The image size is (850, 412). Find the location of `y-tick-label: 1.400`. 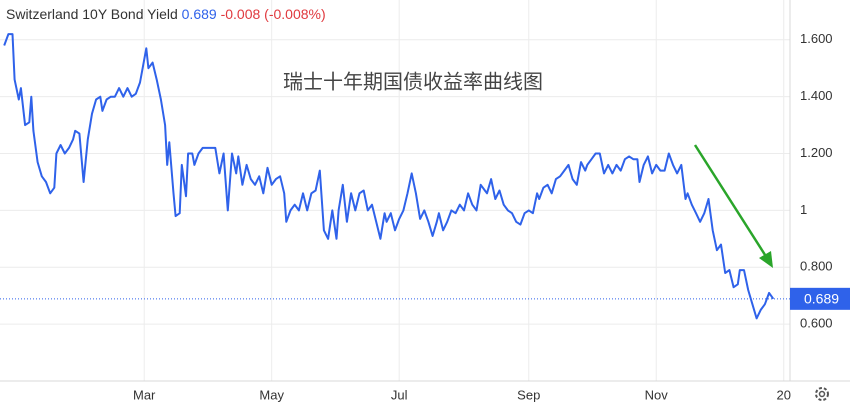

y-tick-label: 1.400 is located at coordinates (816, 95).